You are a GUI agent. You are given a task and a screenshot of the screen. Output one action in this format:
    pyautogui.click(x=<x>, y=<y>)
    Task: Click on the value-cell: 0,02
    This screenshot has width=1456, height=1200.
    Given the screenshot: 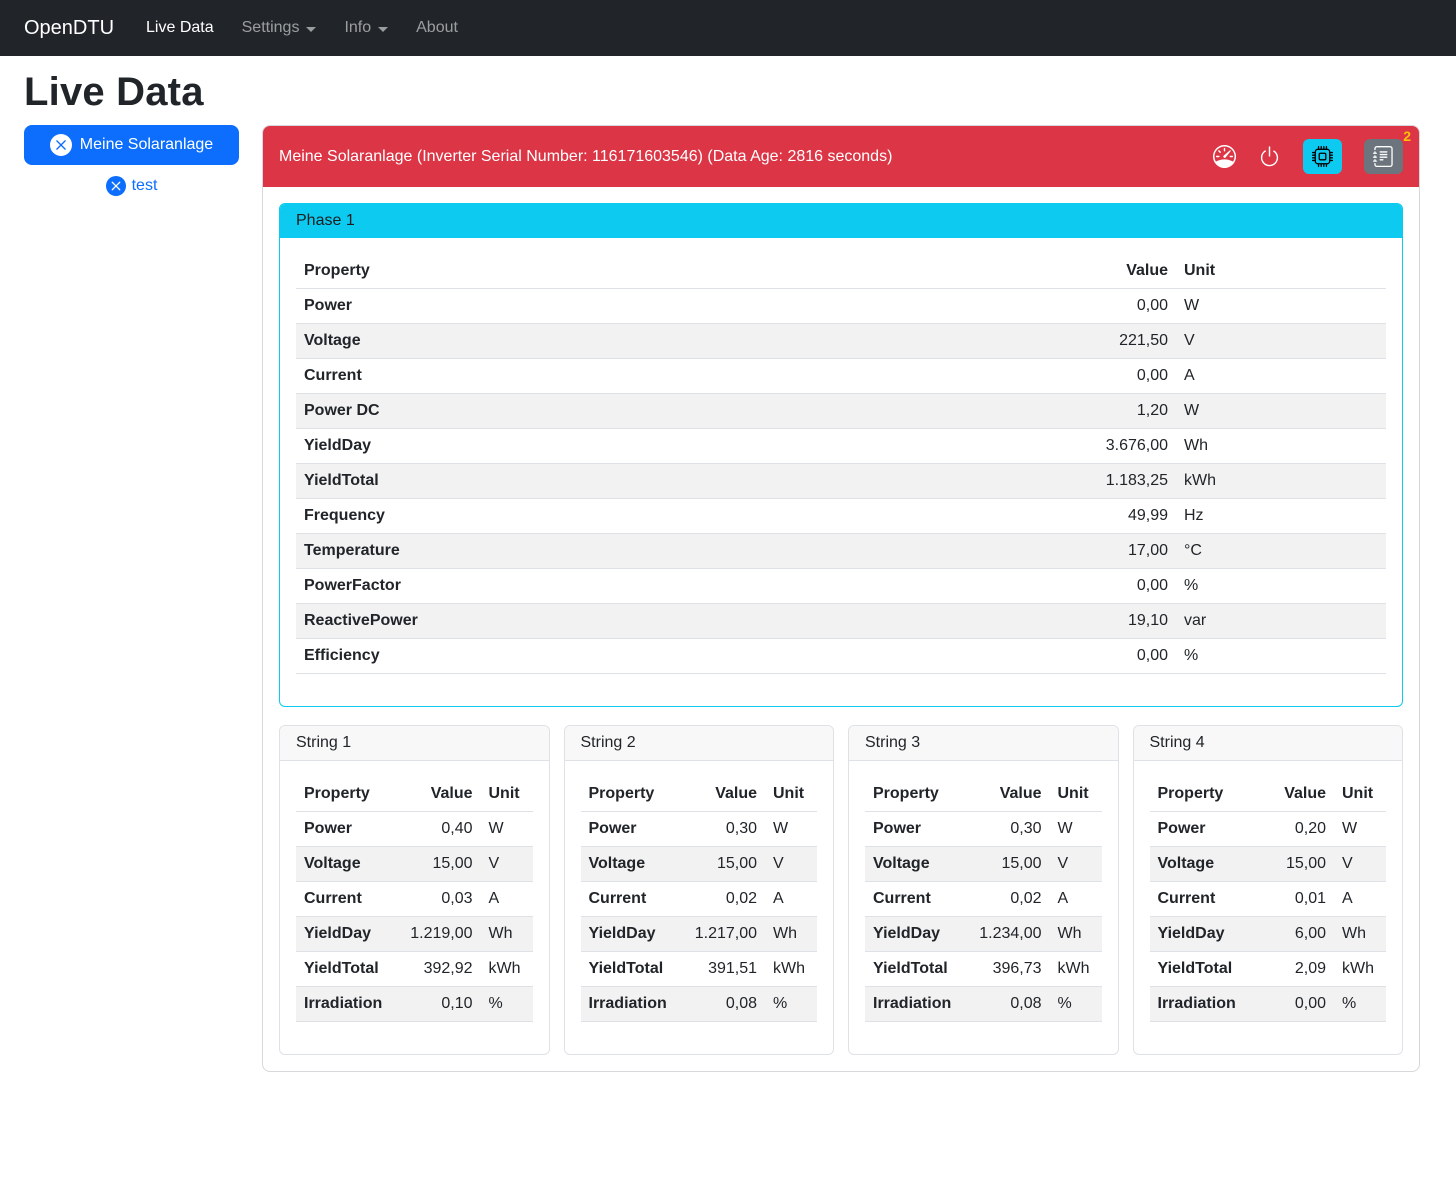 What is the action you would take?
    pyautogui.click(x=1005, y=899)
    